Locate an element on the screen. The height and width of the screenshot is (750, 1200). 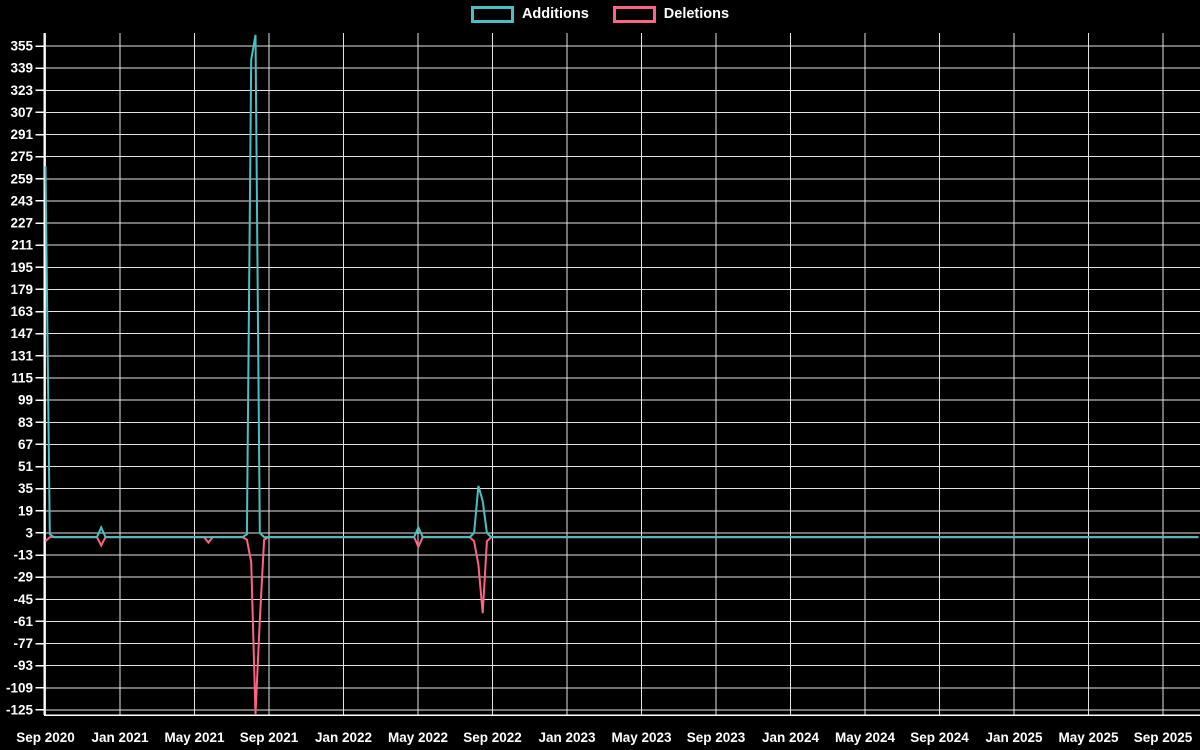
svg-text: 179 is located at coordinates (21, 289).